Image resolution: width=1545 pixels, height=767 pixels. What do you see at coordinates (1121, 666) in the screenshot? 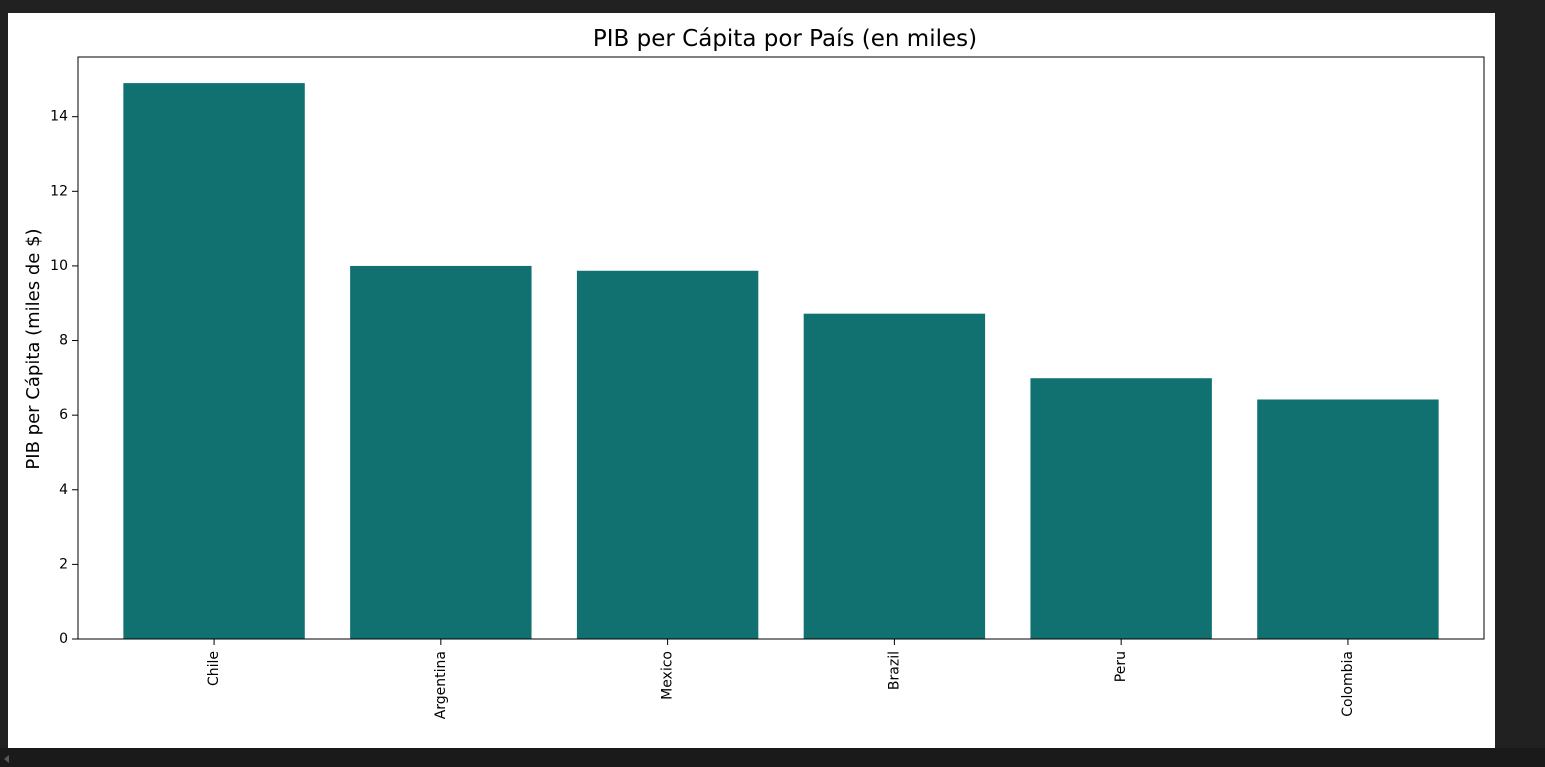
I see `x-tick-label: Peru` at bounding box center [1121, 666].